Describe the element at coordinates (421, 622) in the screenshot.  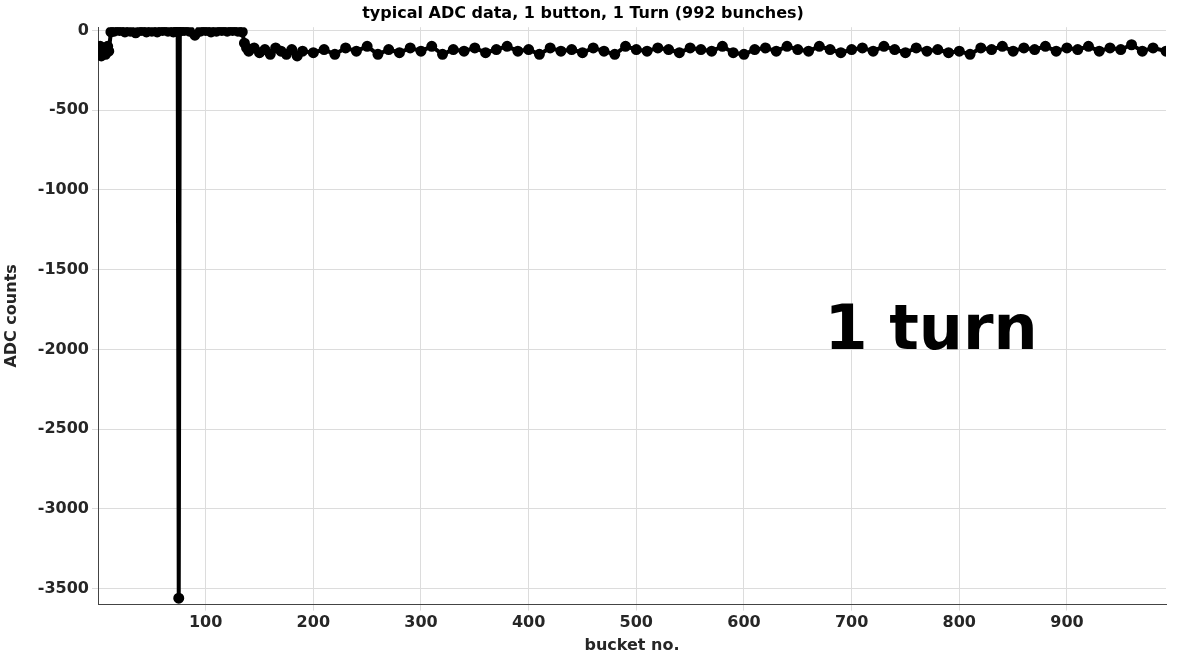
I see `x-tick-label: 300` at that location.